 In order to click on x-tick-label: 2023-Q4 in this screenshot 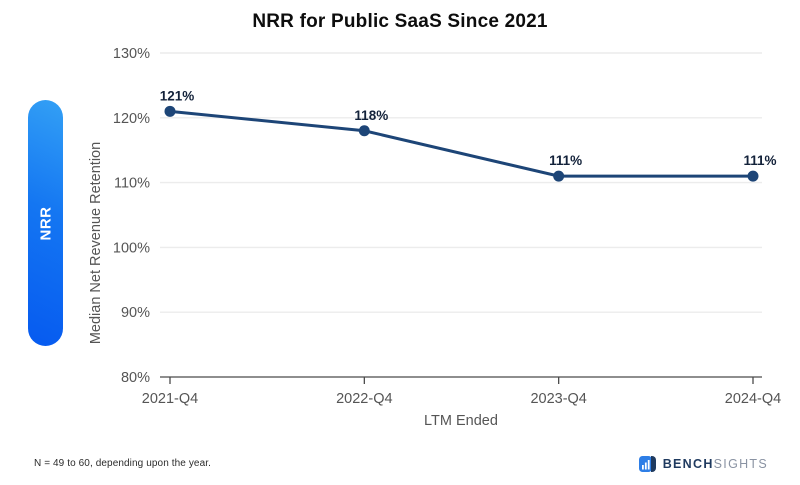, I will do `click(558, 399)`.